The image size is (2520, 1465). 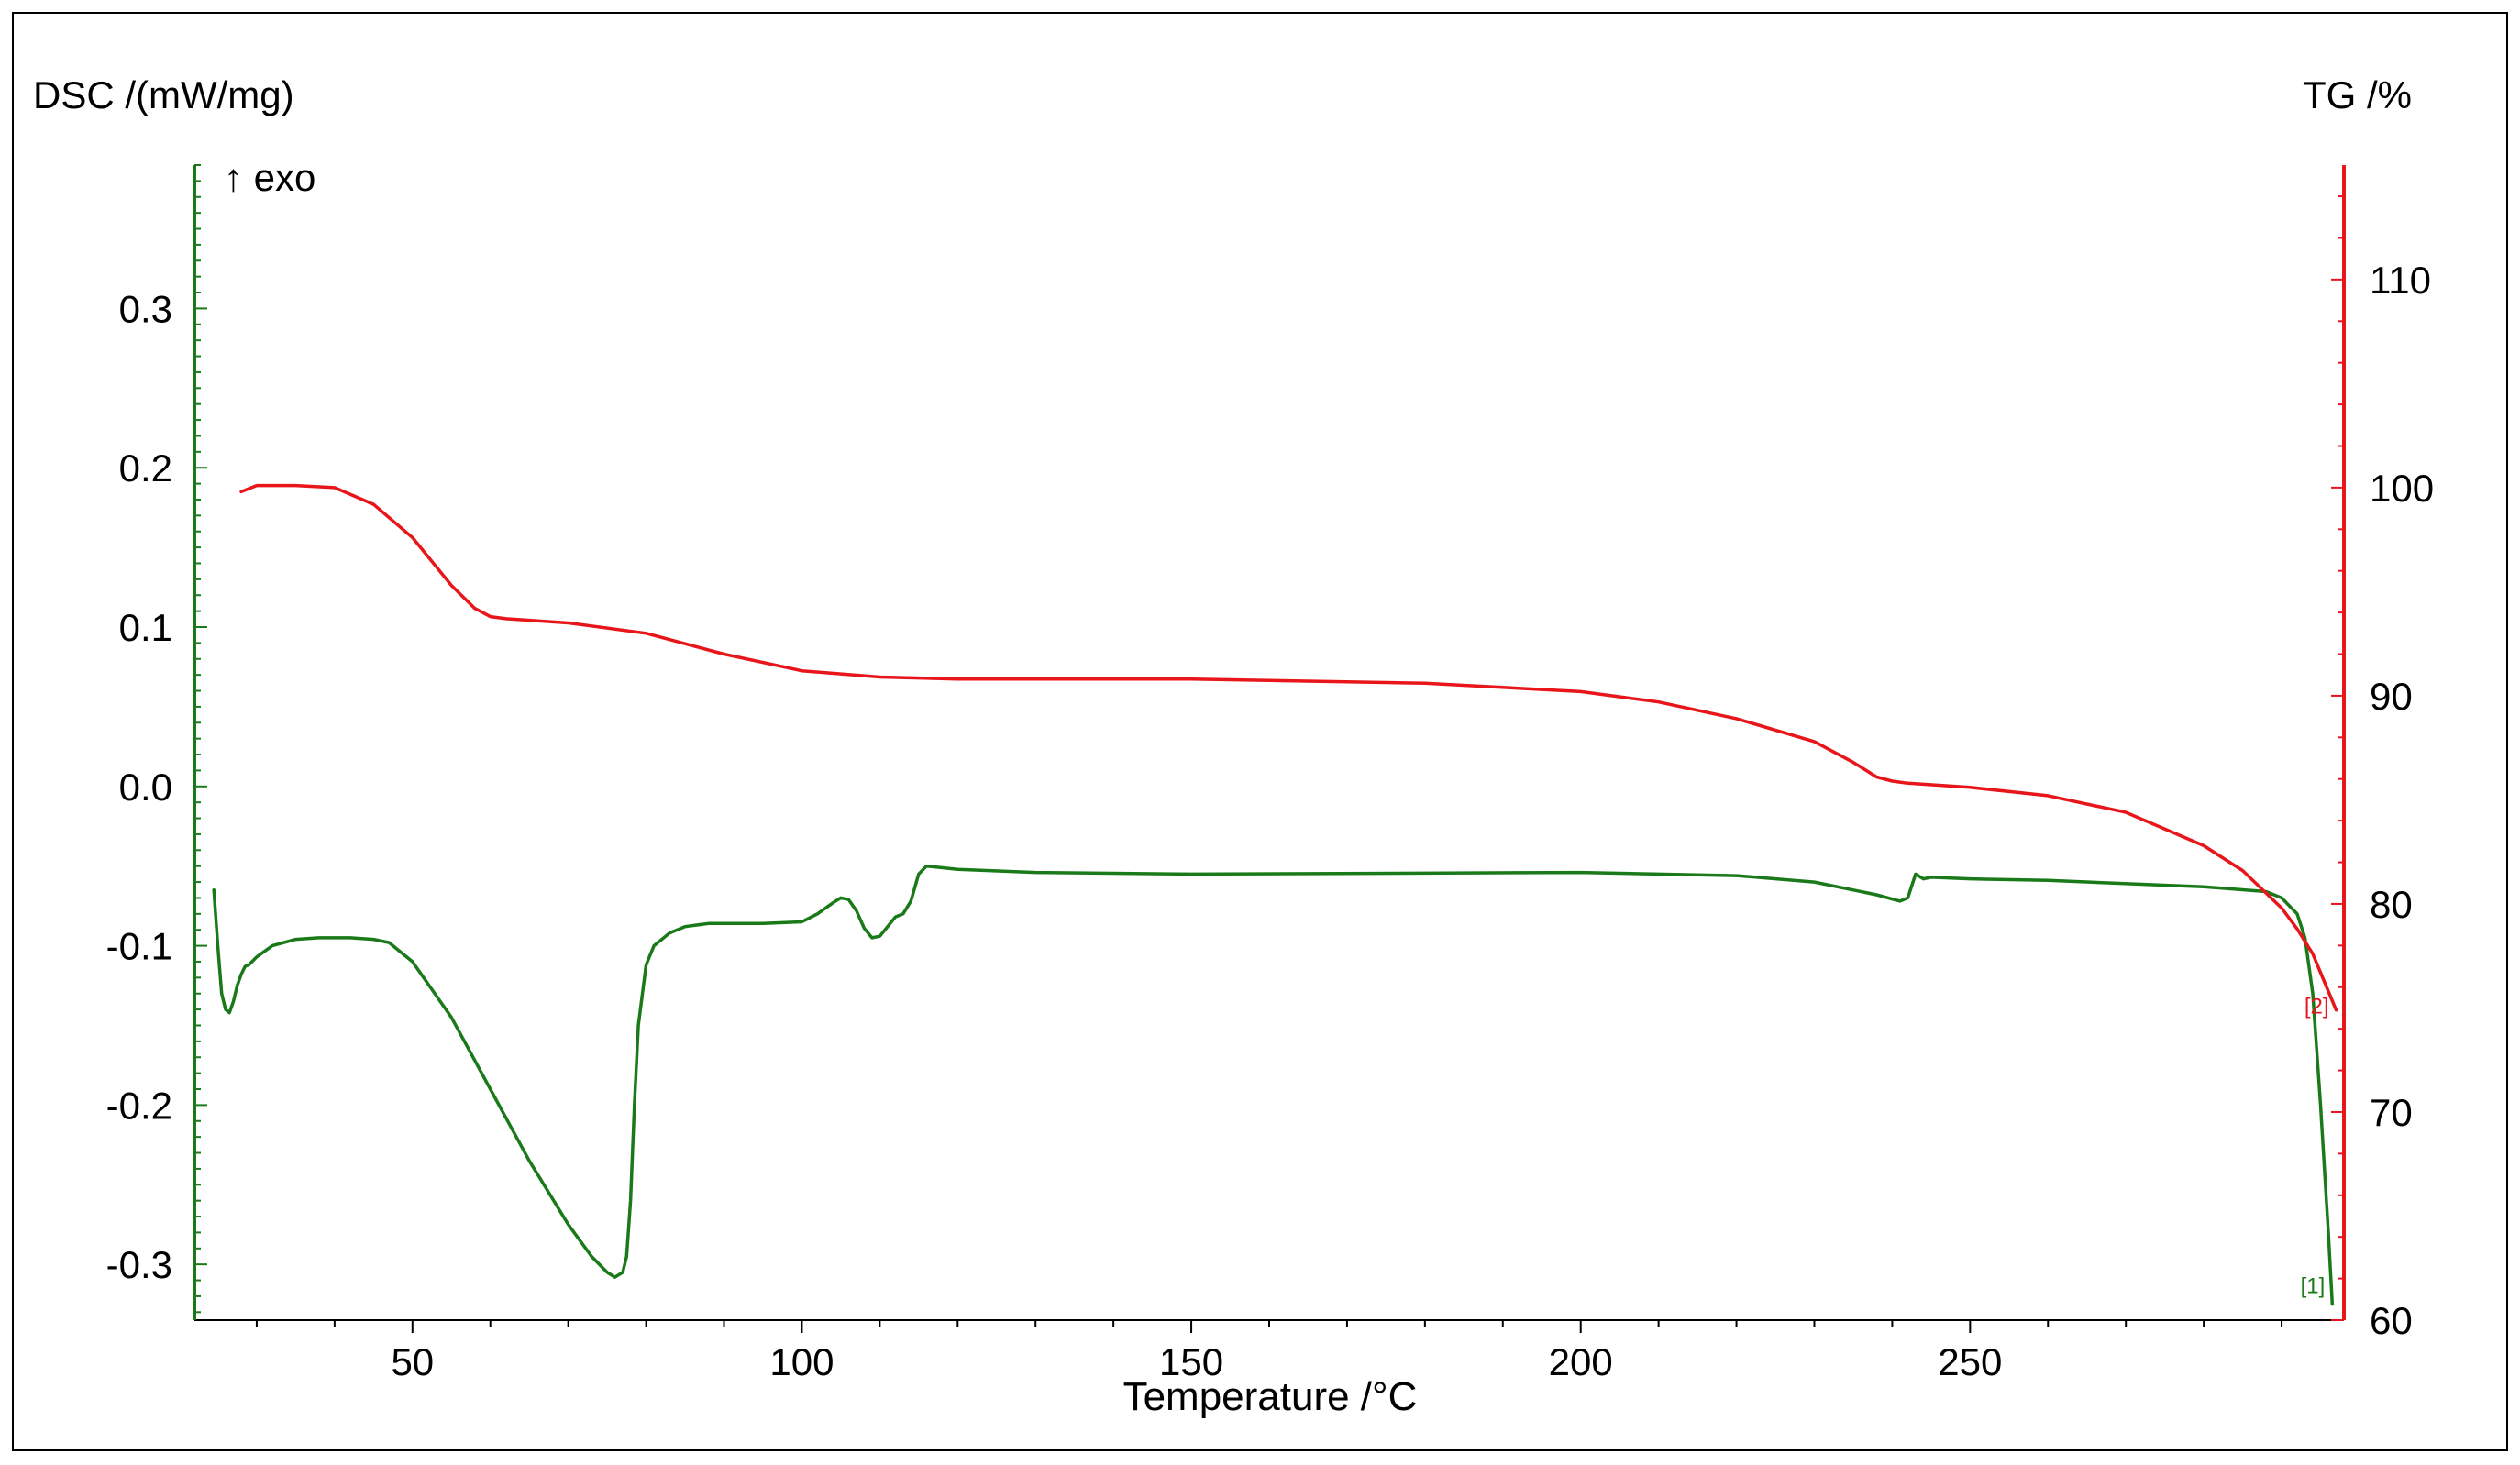 I want to click on dsc-curve-label: [1], so click(x=2313, y=1287).